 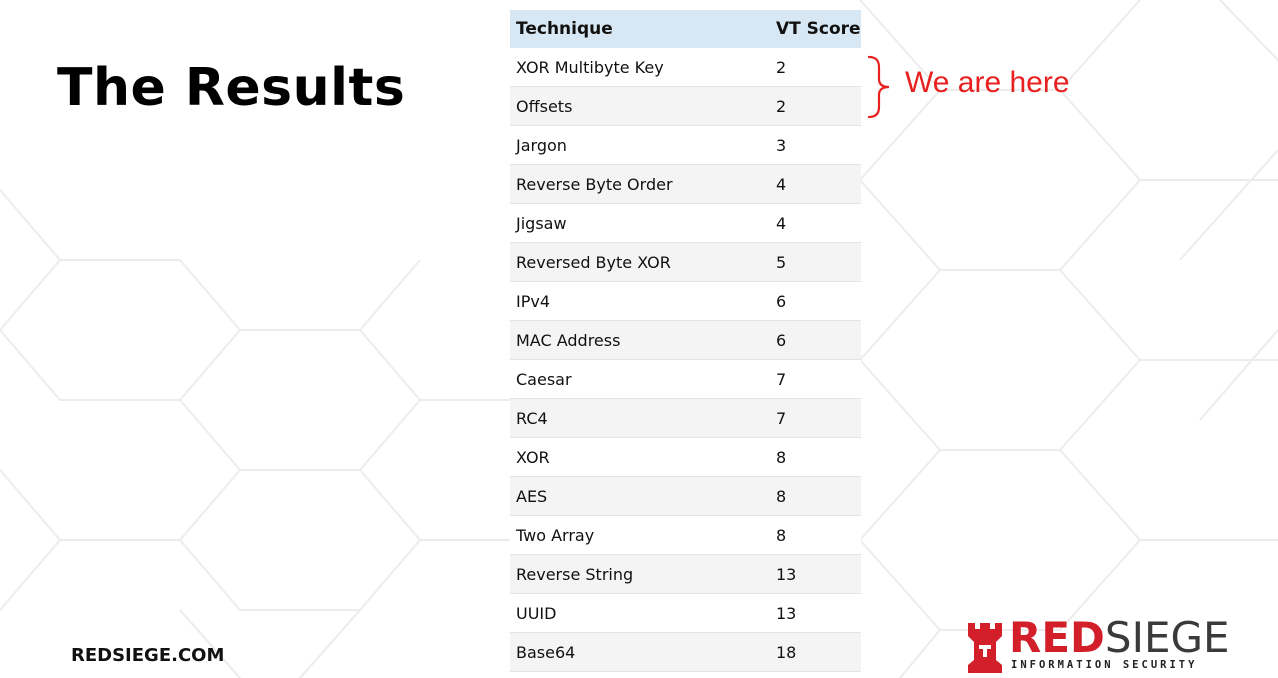 What do you see at coordinates (640, 652) in the screenshot?
I see `technique-cell: Base64` at bounding box center [640, 652].